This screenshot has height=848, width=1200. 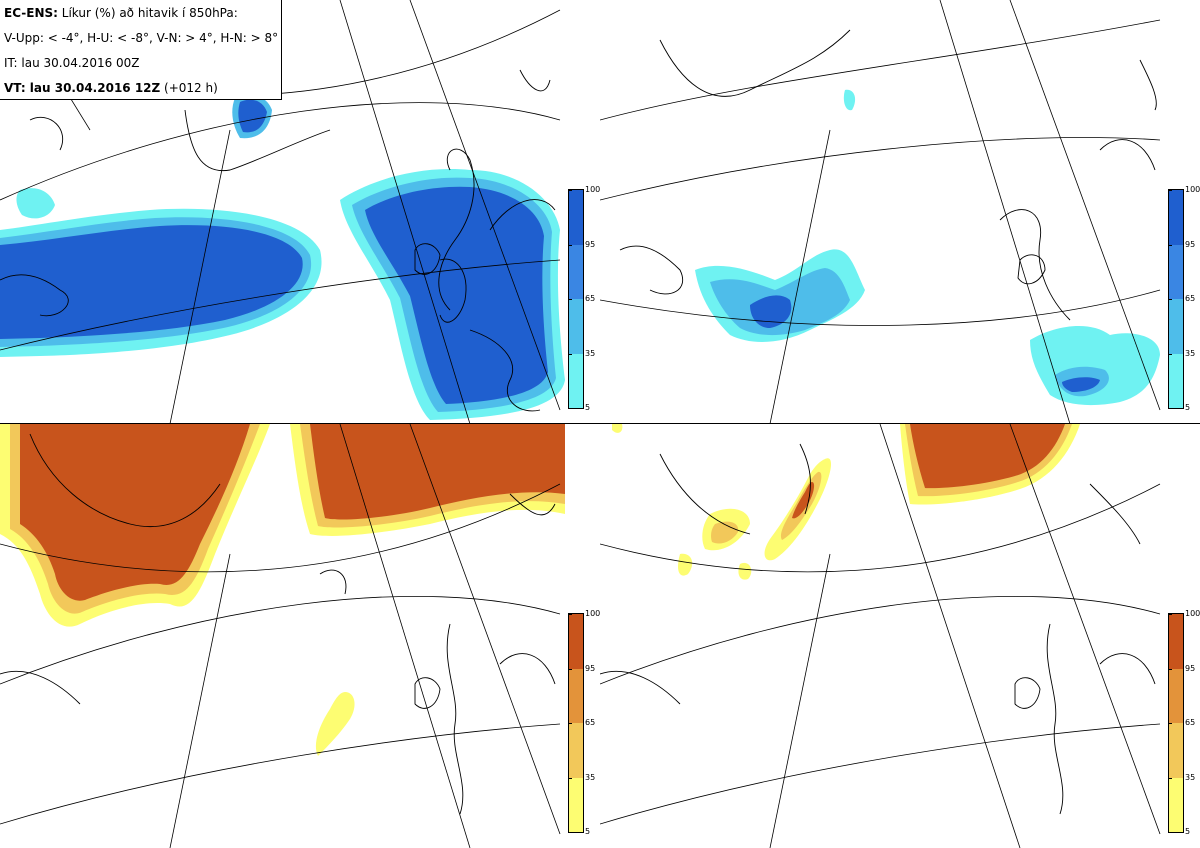 What do you see at coordinates (335, 724) in the screenshot?
I see `warm-prob-area-small` at bounding box center [335, 724].